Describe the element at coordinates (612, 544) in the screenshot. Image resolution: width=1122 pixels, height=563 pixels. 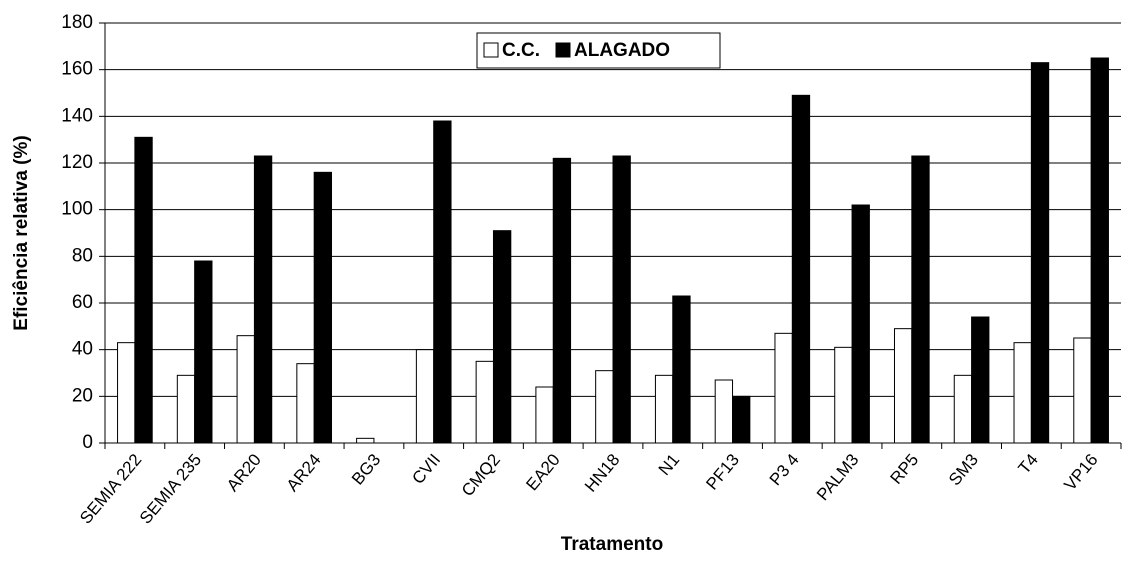
I see `x-axis-title: Tratamento` at that location.